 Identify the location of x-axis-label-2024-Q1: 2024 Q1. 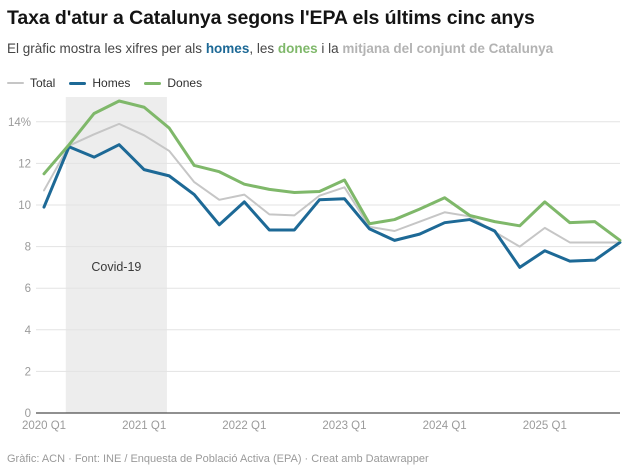
(445, 426).